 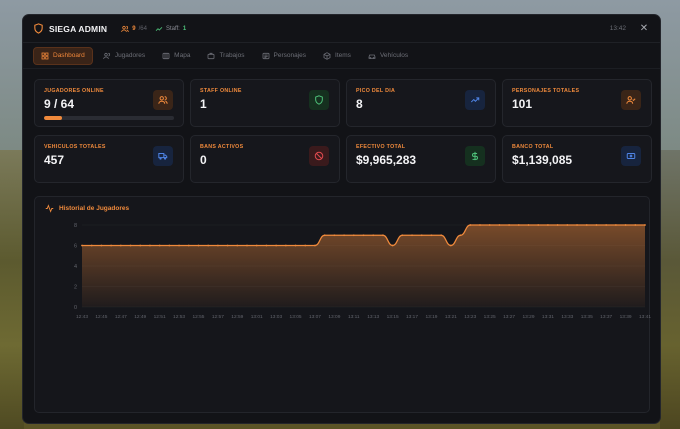 I want to click on tab-trabajos: Trabajos, so click(x=225, y=56).